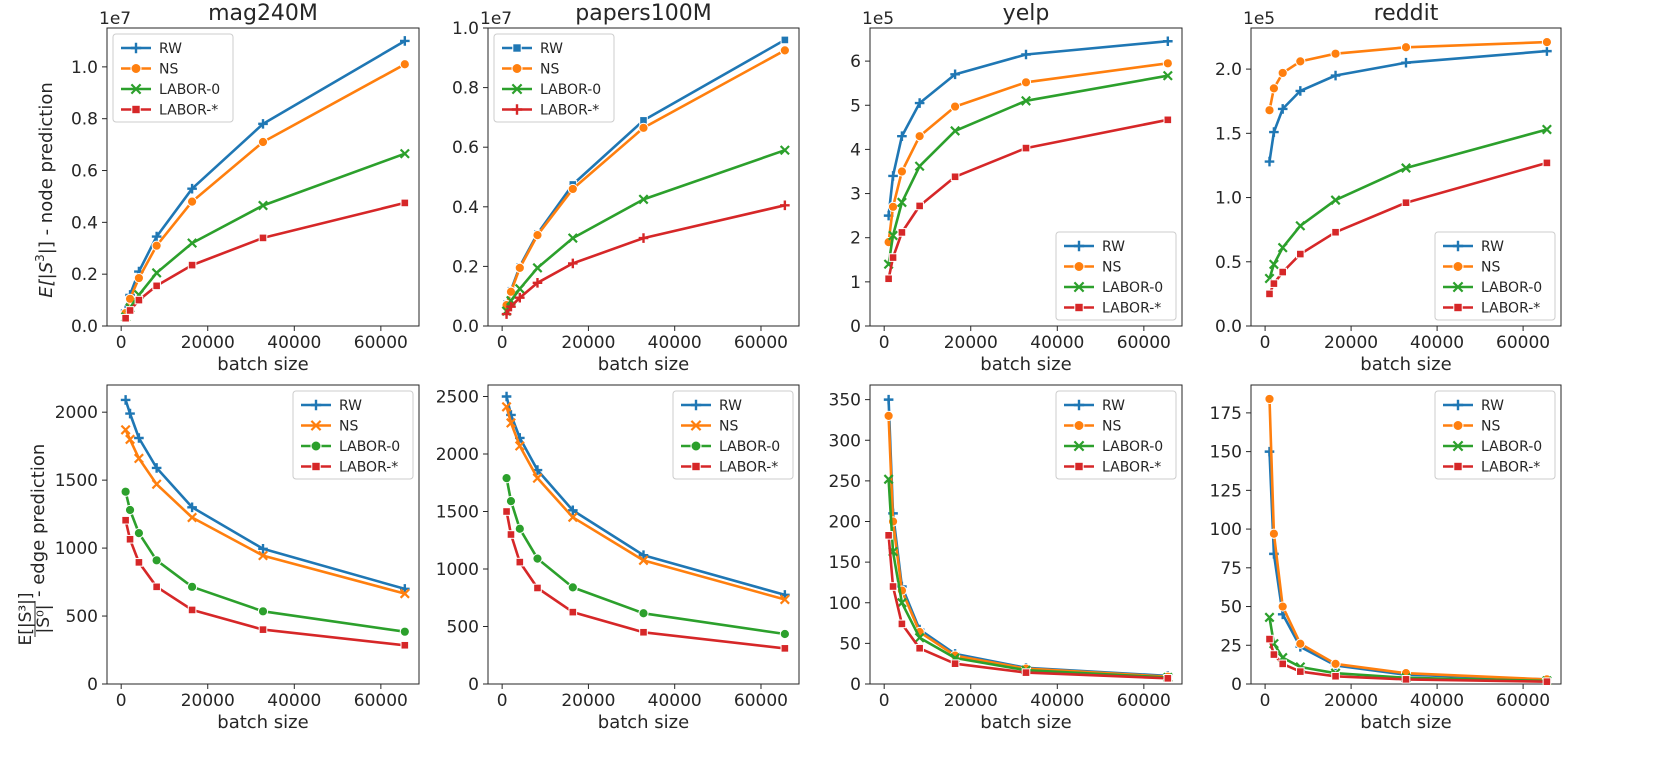 This screenshot has width=1662, height=778. What do you see at coordinates (188, 111) in the screenshot?
I see `legend-label-LABOR-*: LABOR-*` at bounding box center [188, 111].